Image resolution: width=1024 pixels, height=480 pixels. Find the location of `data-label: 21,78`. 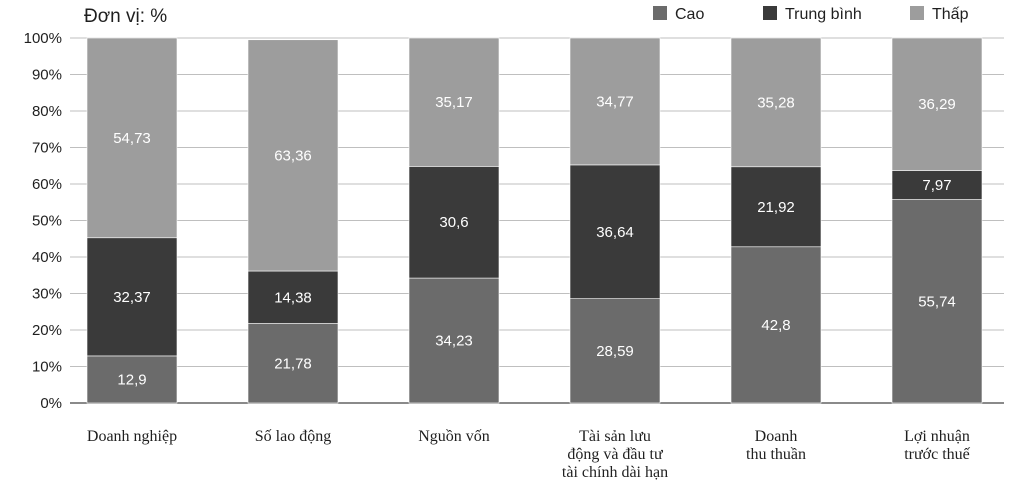

data-label: 21,78 is located at coordinates (293, 363).